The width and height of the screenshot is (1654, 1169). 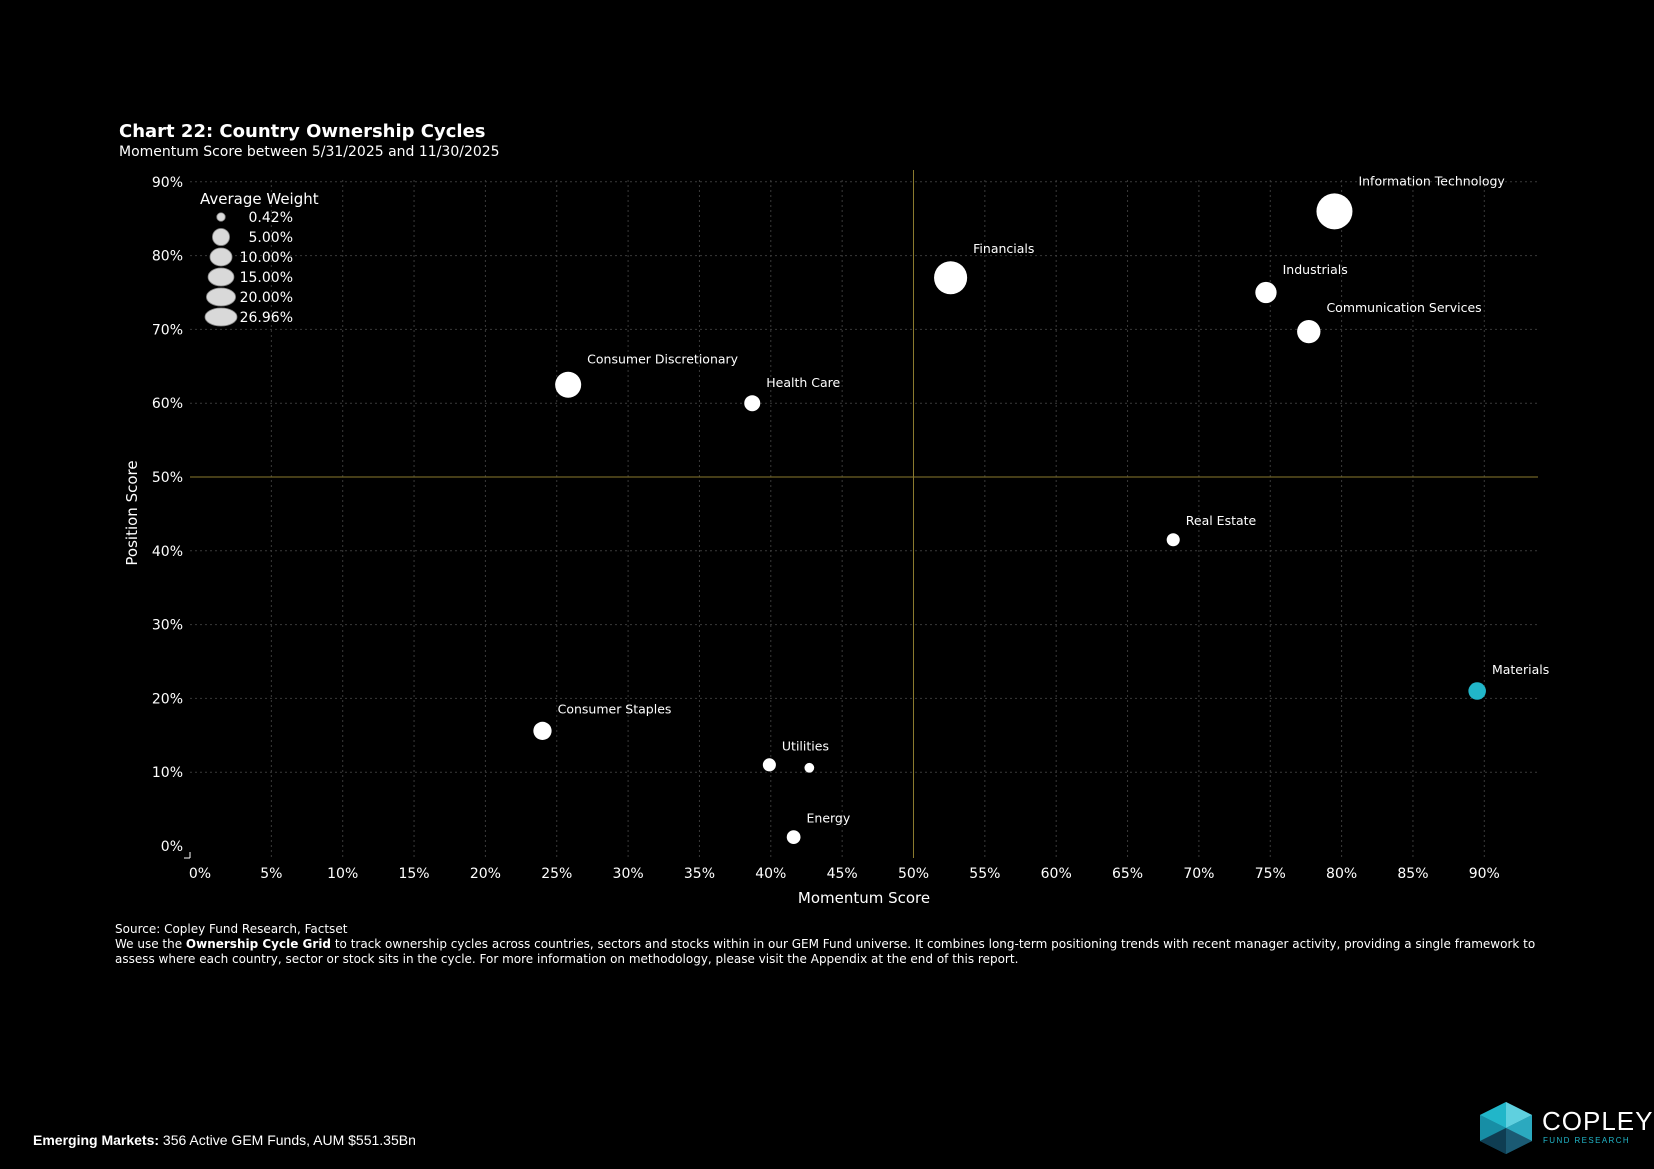 What do you see at coordinates (200, 874) in the screenshot?
I see `x-tick-label: 0%` at bounding box center [200, 874].